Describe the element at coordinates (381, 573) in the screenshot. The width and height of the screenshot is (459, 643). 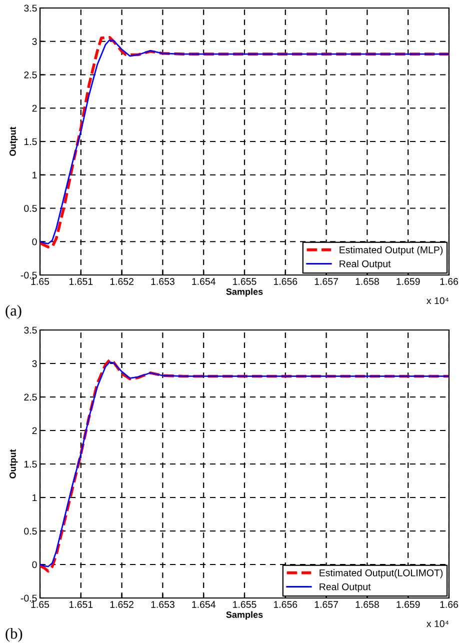
I see `legend-label: Estimated Output(LOLIMOT)` at that location.